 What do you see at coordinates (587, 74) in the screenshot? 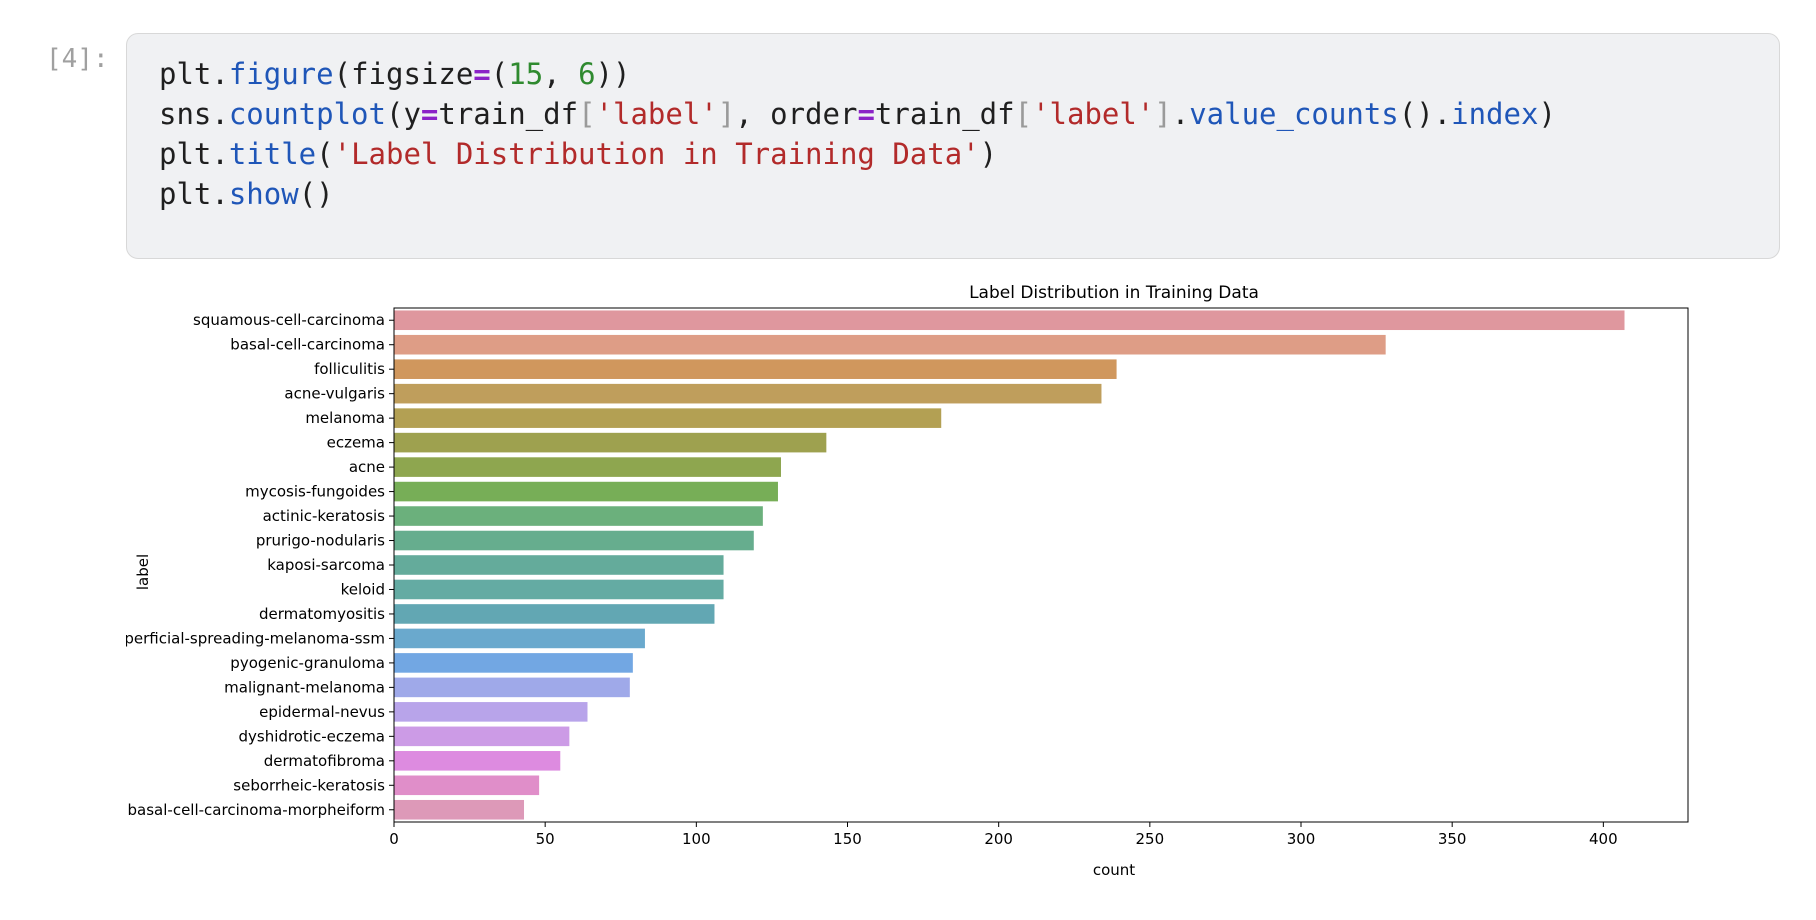
I see `code-token: 6` at bounding box center [587, 74].